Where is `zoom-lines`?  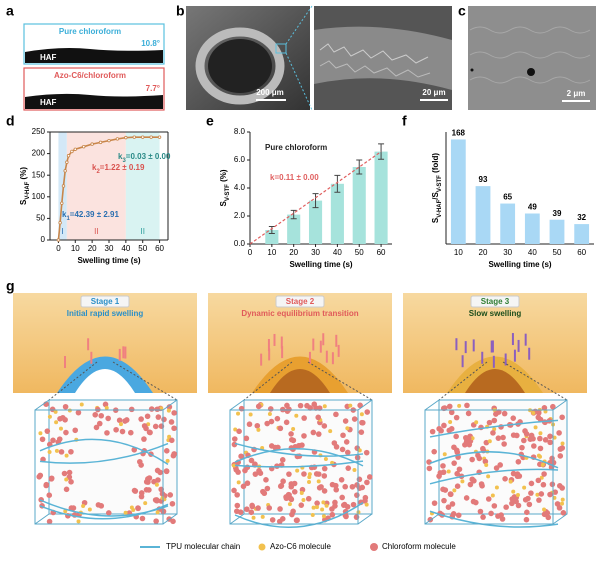
zoom-lines is located at coordinates (308, 381).